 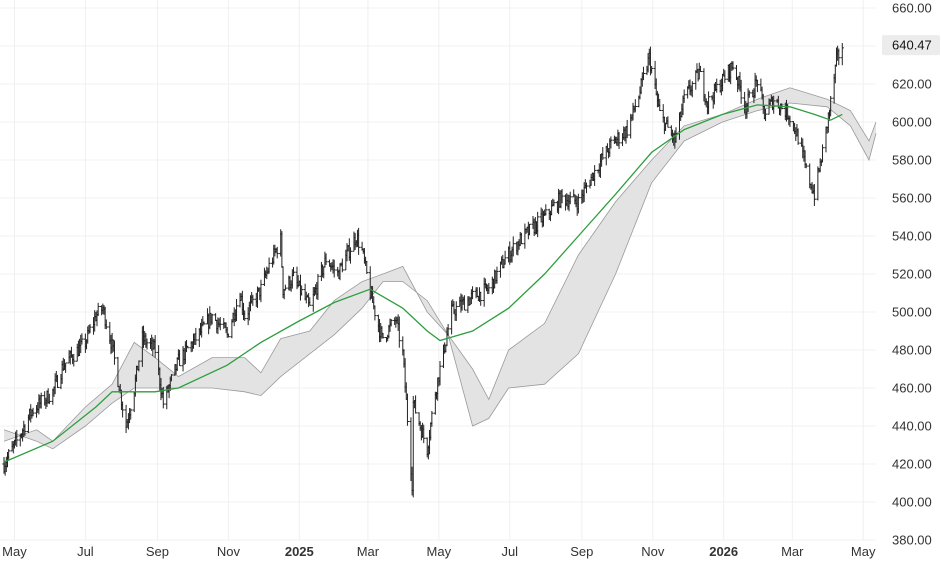 I want to click on x-tick-label: Jul, so click(x=85, y=551).